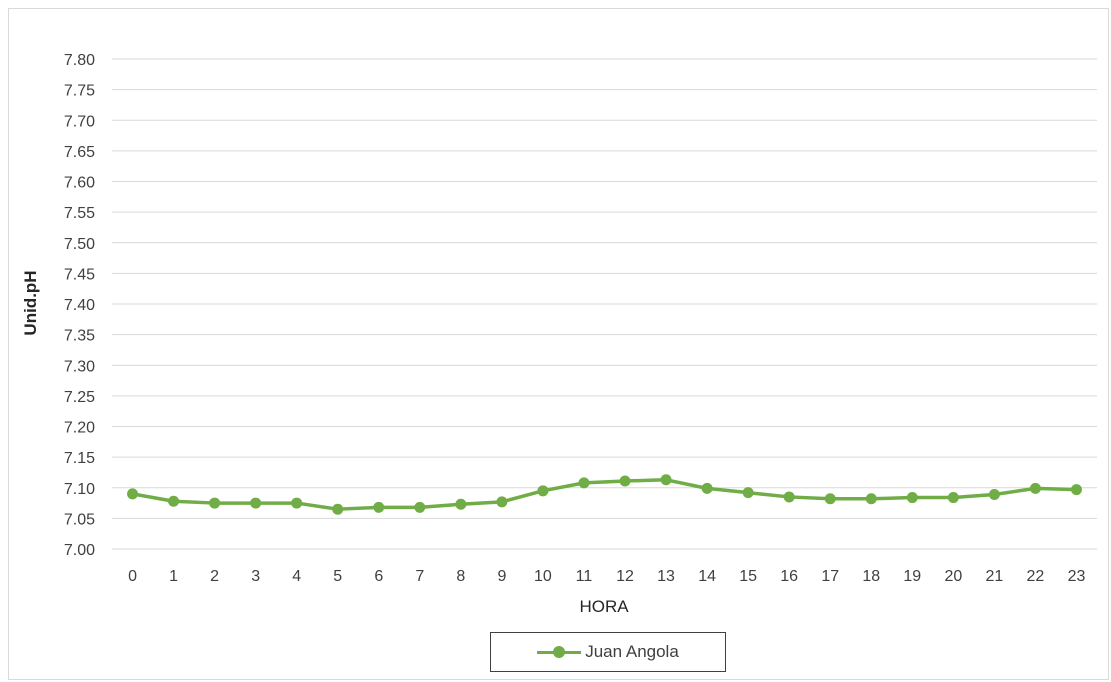 The height and width of the screenshot is (682, 1111). What do you see at coordinates (953, 576) in the screenshot?
I see `x-tick-label: 20` at bounding box center [953, 576].